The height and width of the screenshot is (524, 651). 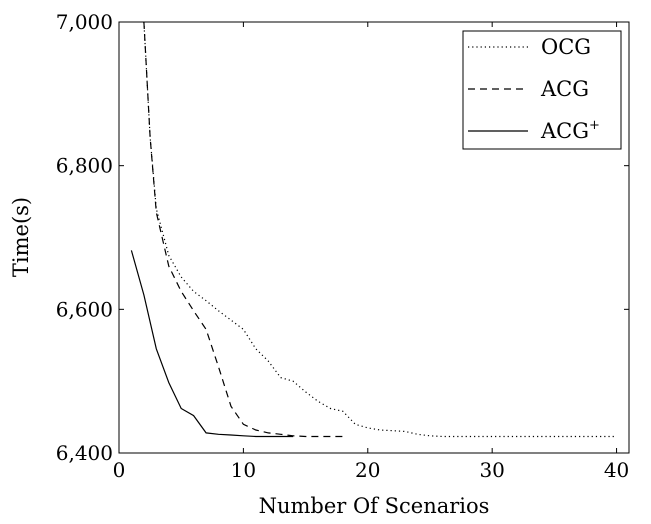 I want to click on legend-label-acg-plus-sup: +, so click(x=594, y=125).